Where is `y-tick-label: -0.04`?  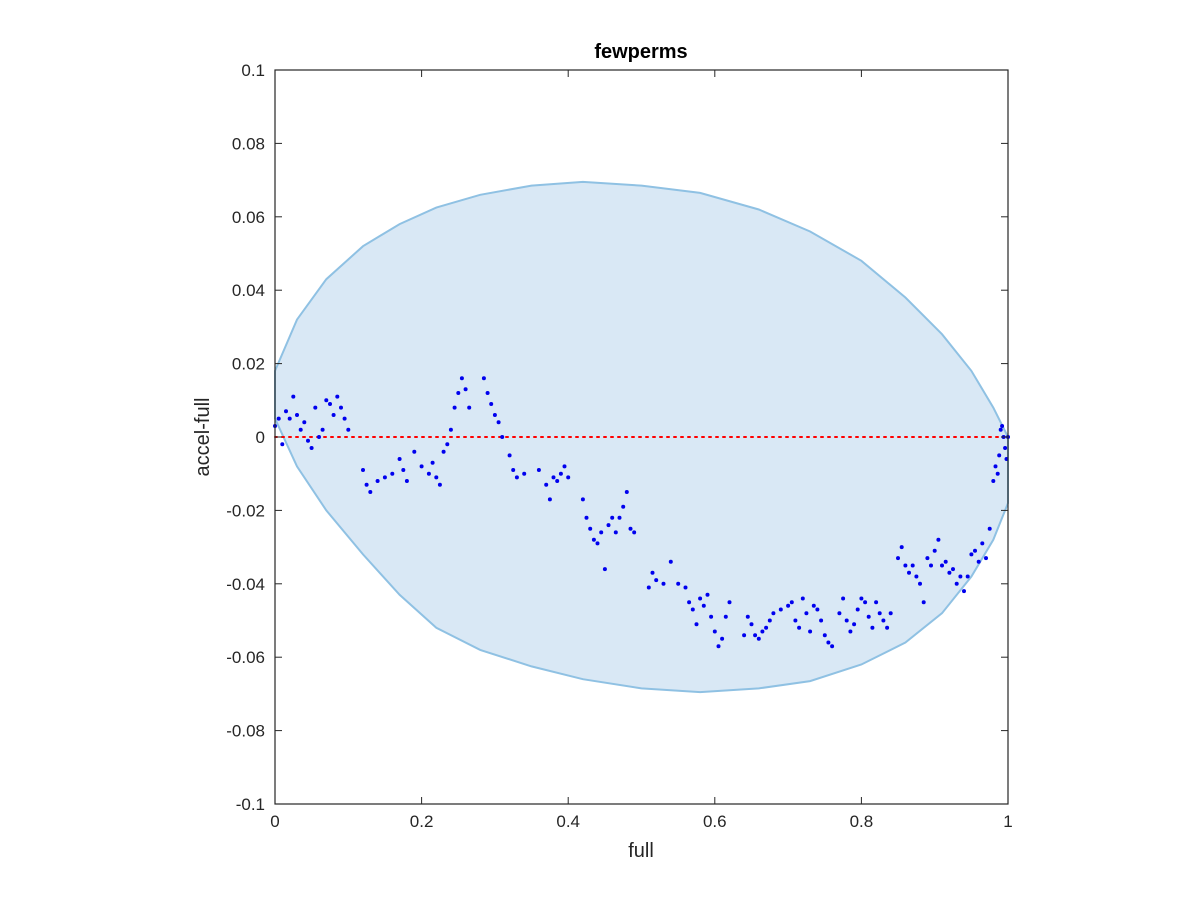 y-tick-label: -0.04 is located at coordinates (245, 584).